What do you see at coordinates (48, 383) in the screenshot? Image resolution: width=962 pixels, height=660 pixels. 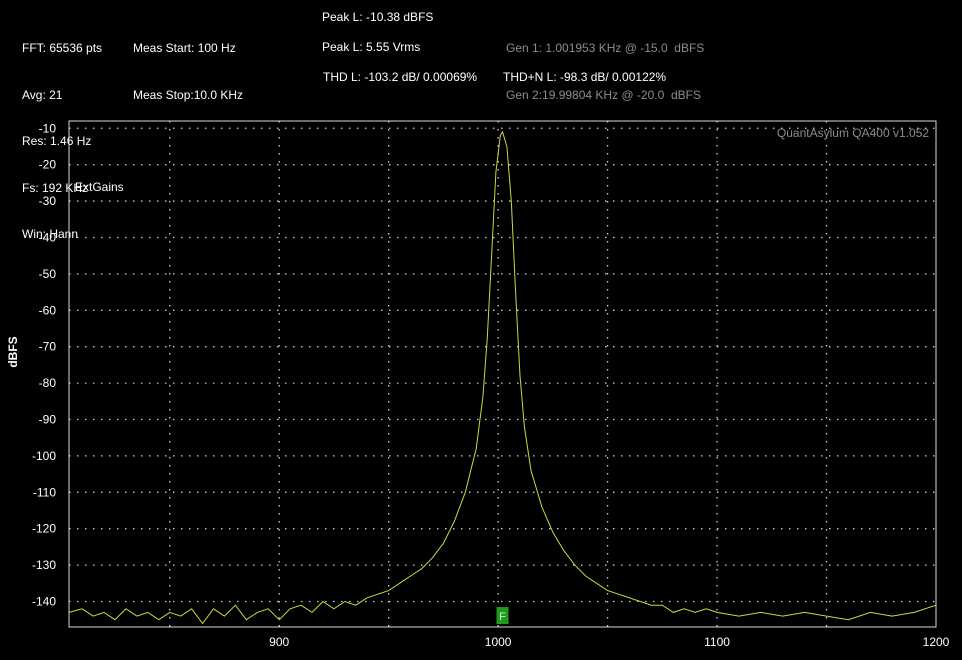 I see `y-tick-label: -80` at bounding box center [48, 383].